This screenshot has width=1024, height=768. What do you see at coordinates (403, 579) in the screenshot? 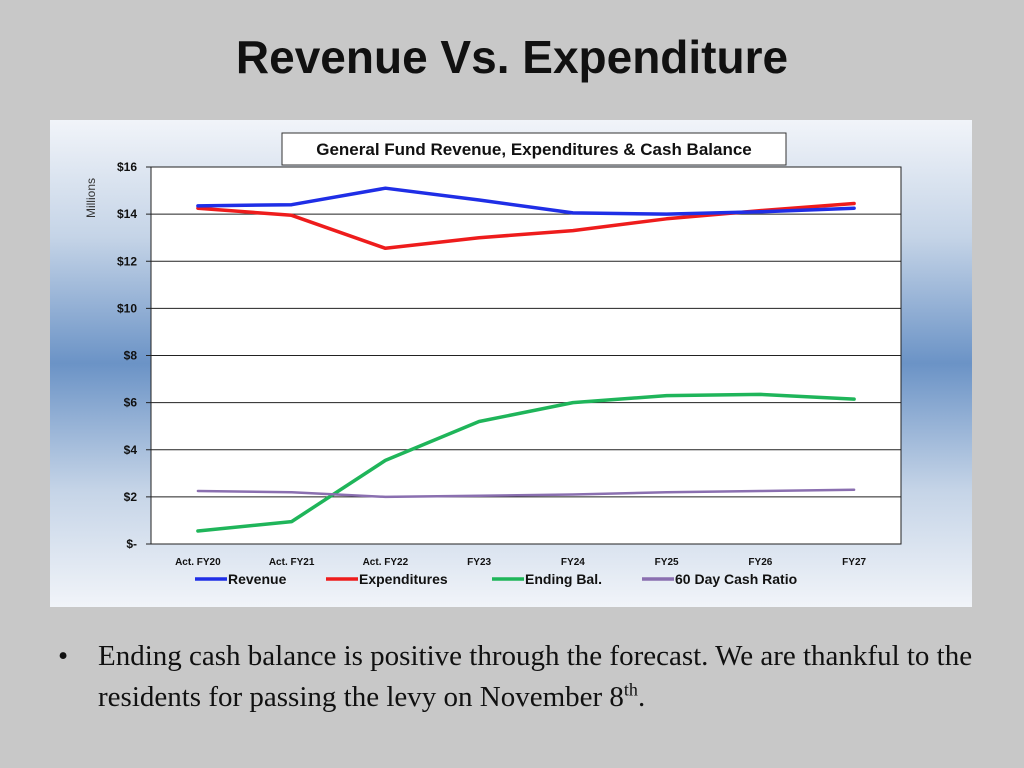
I see `legend-label: Expenditures` at bounding box center [403, 579].